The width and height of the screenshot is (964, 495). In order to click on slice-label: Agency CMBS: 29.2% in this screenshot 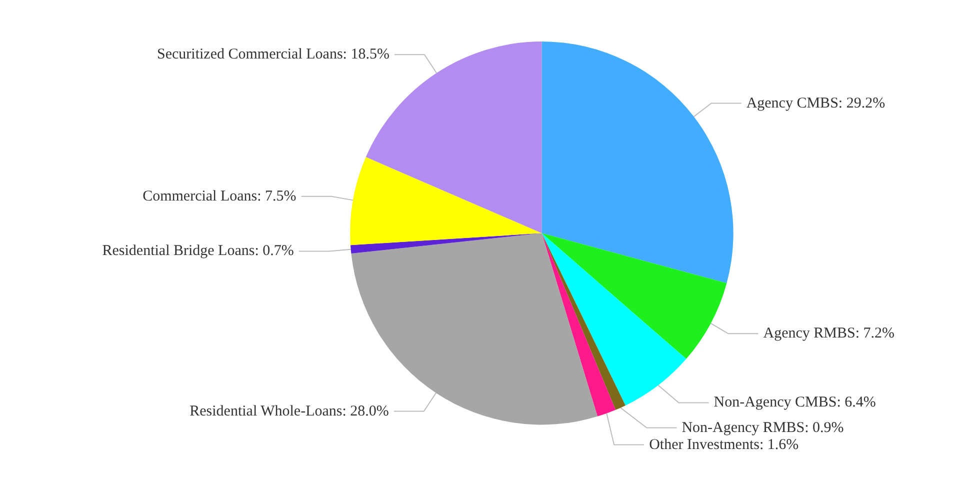, I will do `click(816, 103)`.